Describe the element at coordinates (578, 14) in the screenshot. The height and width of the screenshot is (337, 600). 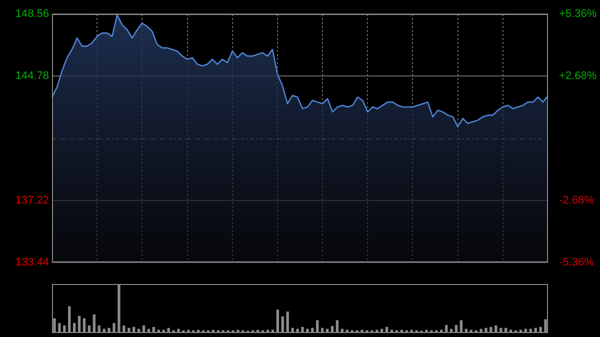
I see `y2-tick-label: +5.36%` at that location.